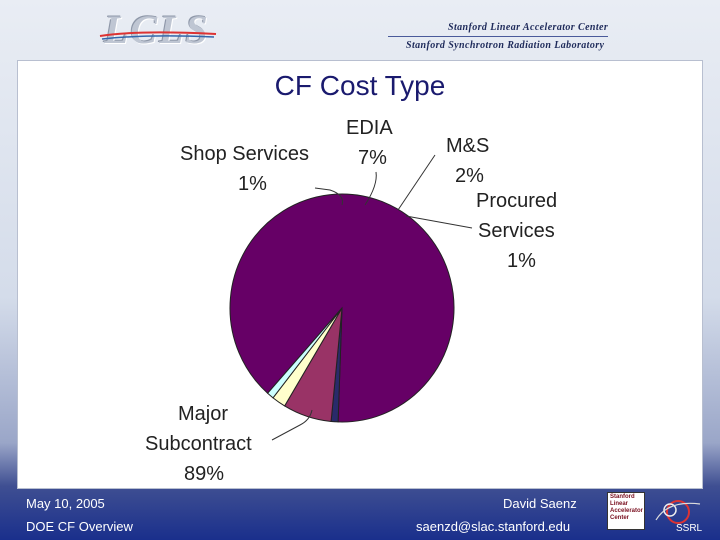 The height and width of the screenshot is (540, 720). What do you see at coordinates (204, 474) in the screenshot?
I see `label-major-pct: 89%` at bounding box center [204, 474].